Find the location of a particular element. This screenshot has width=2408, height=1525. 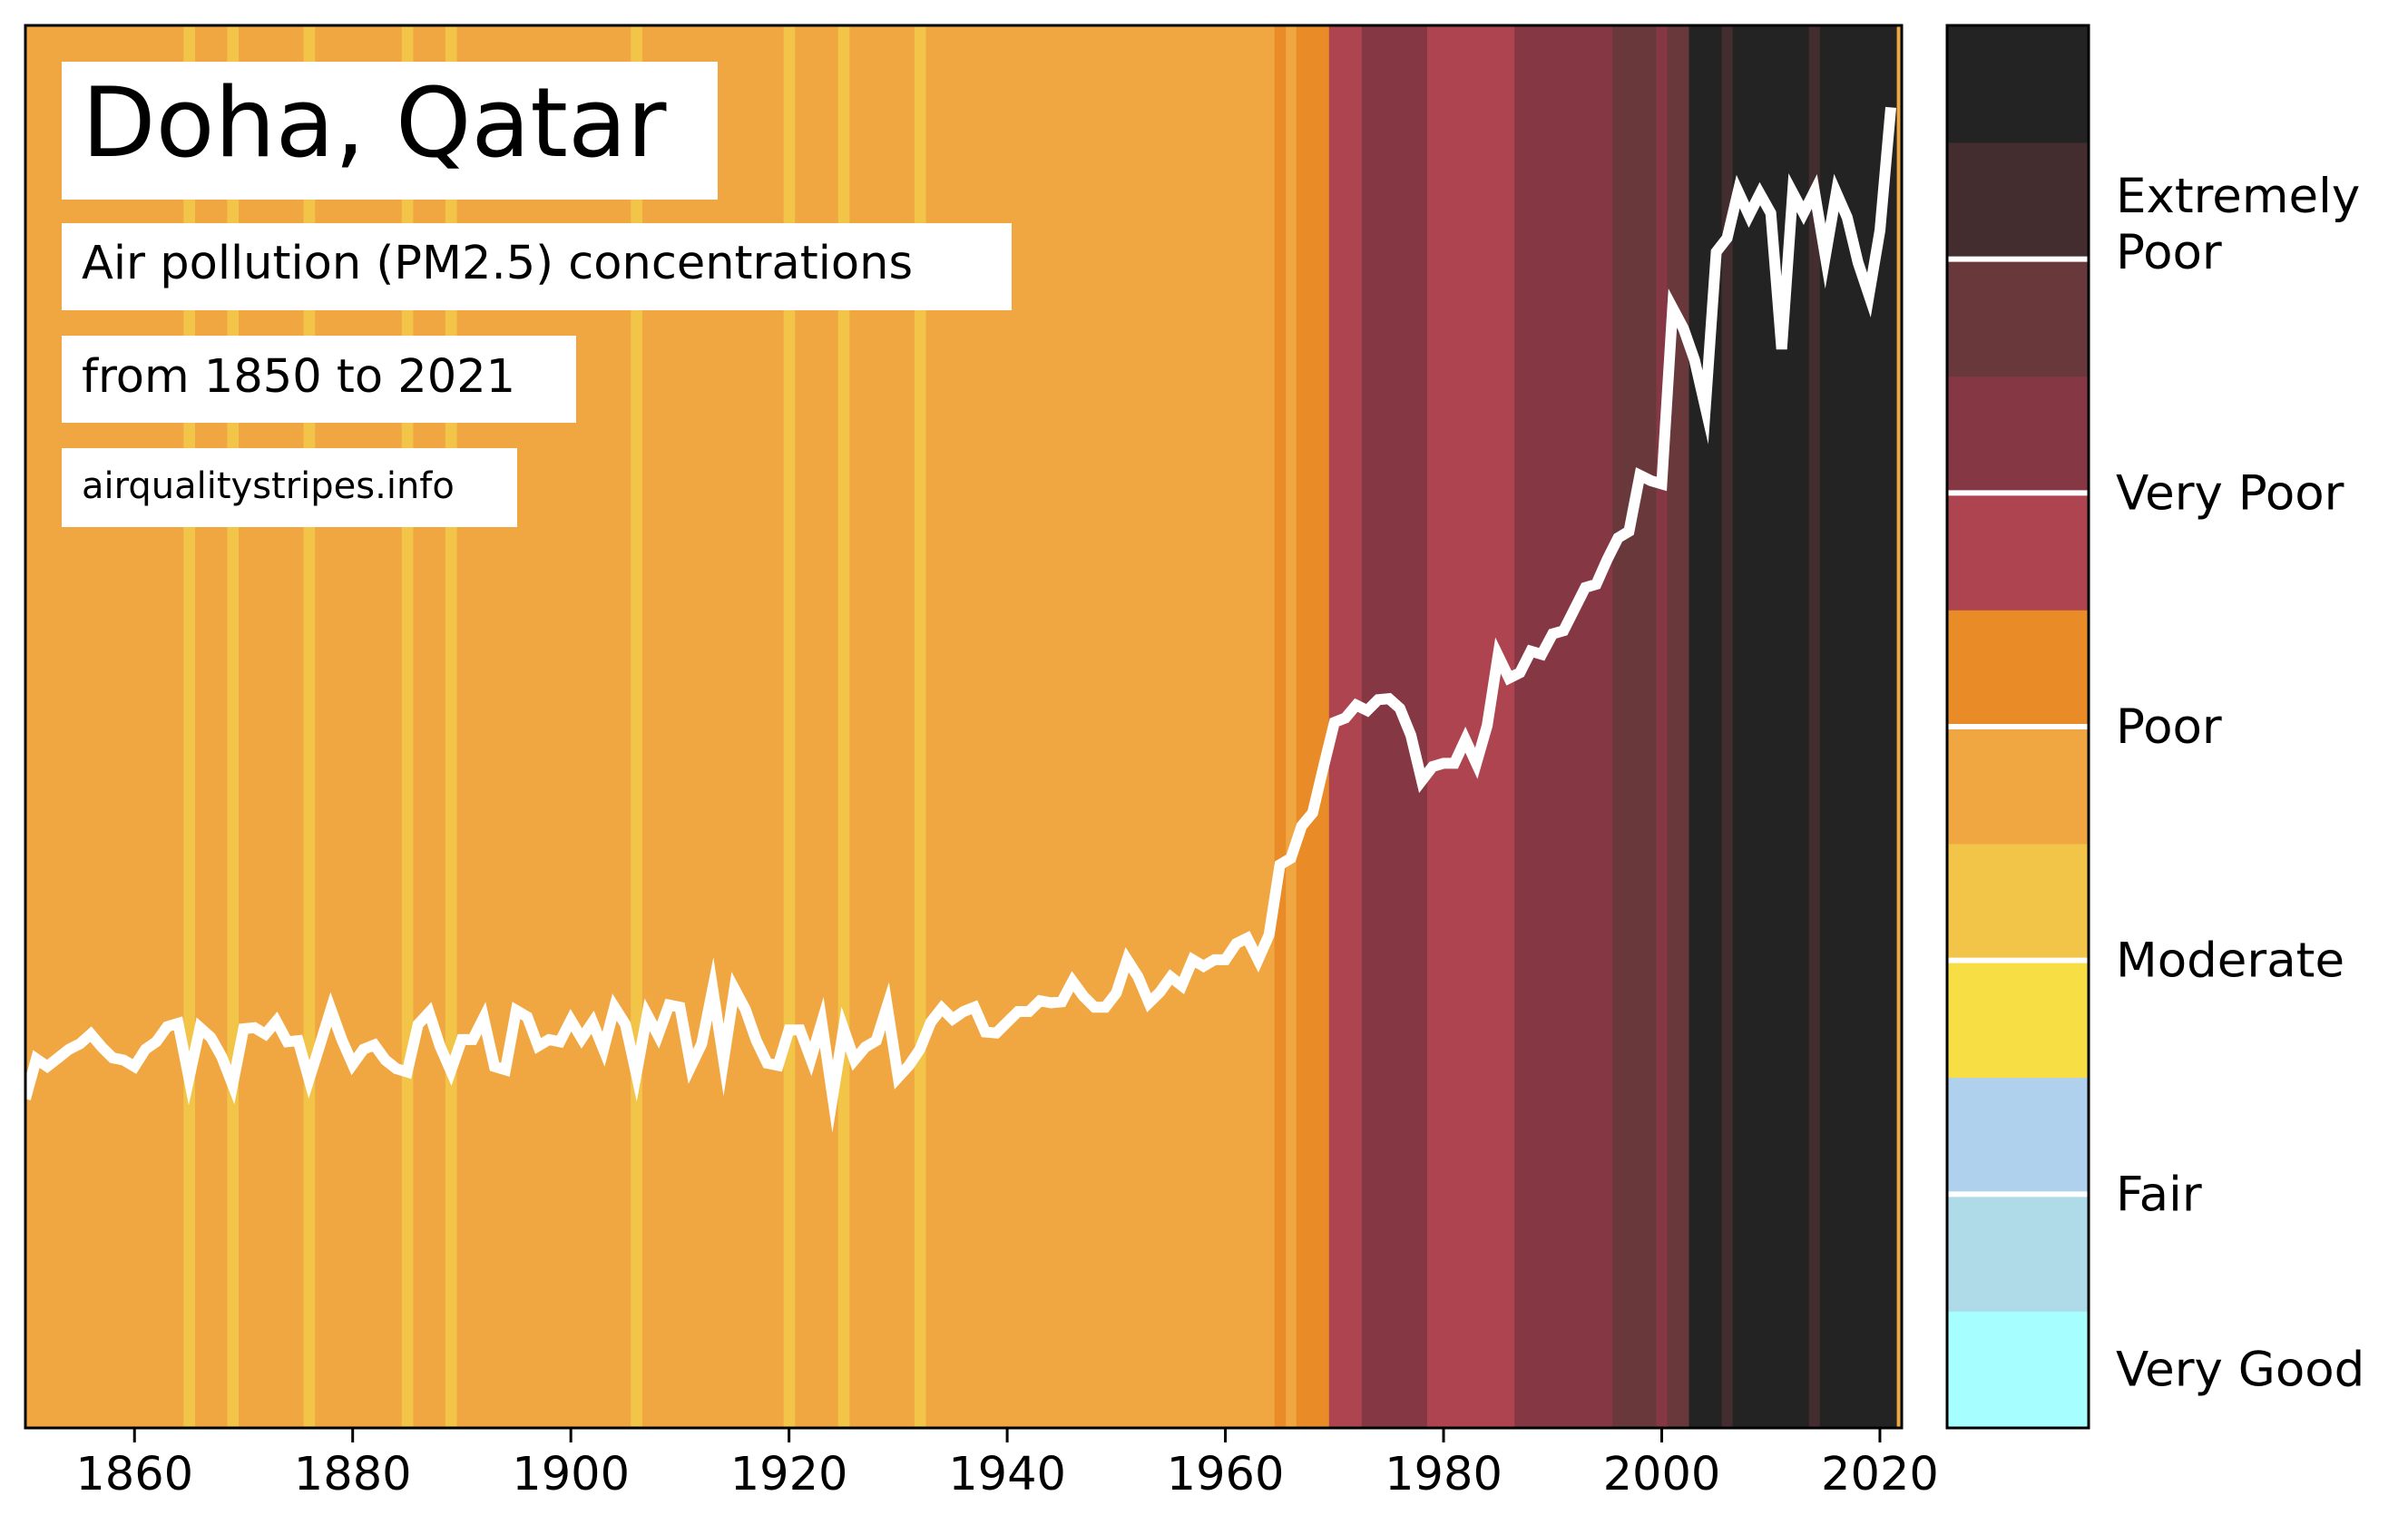

colorbar-label-line: Moderate is located at coordinates (2230, 961).